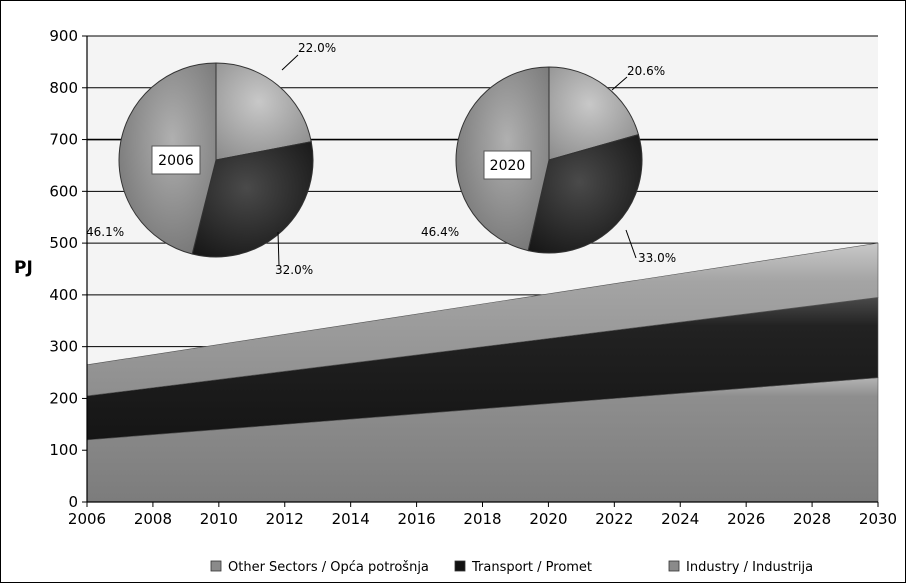 The height and width of the screenshot is (583, 906). I want to click on y-tick-label: 900, so click(63, 36).